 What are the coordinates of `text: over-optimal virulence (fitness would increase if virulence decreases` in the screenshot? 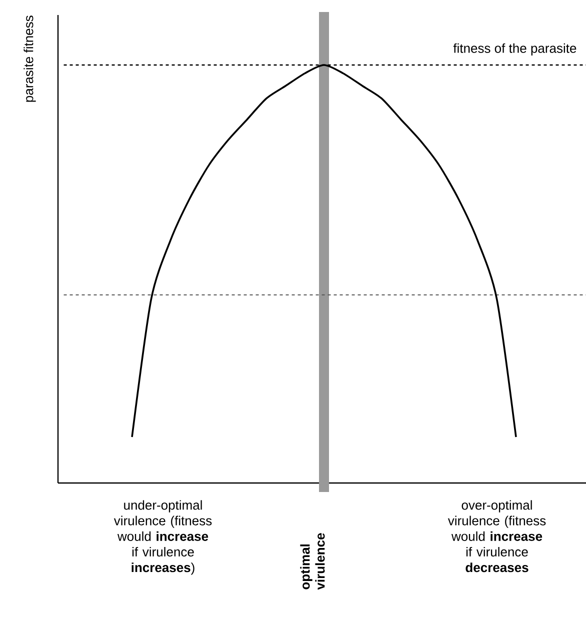 It's located at (497, 536).